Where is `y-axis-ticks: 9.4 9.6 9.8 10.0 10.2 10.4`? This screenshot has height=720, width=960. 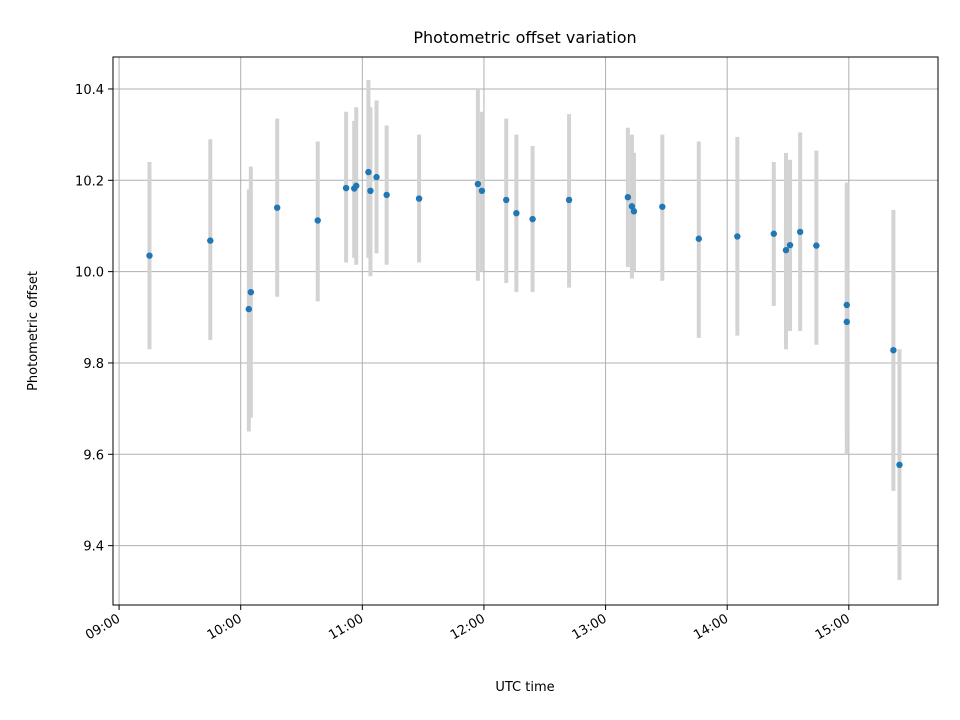 y-axis-ticks: 9.4 9.6 9.8 10.0 10.2 10.4 is located at coordinates (94, 319).